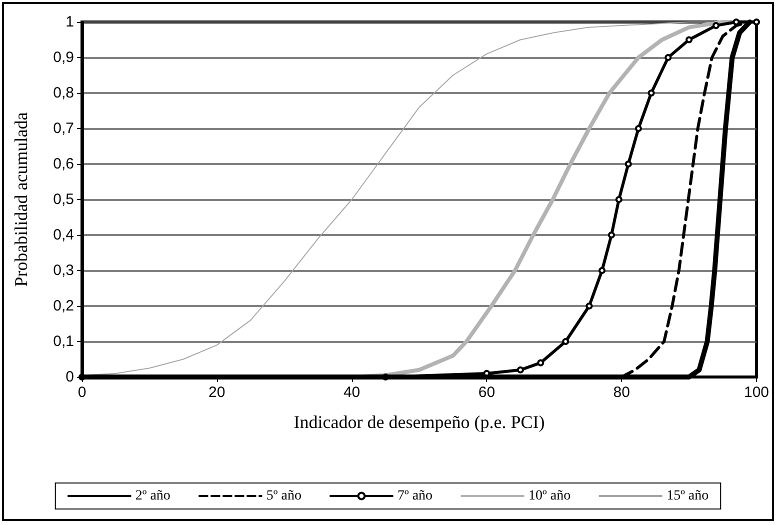  Describe the element at coordinates (63, 270) in the screenshot. I see `y-tick-label: 0,3` at that location.